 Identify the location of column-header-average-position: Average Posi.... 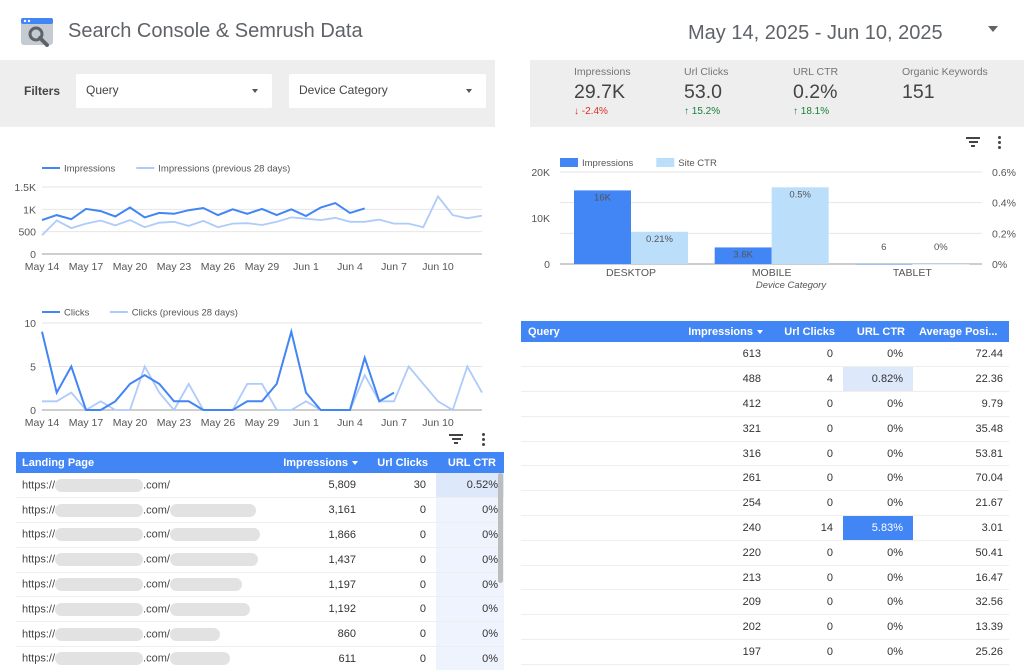
(961, 331).